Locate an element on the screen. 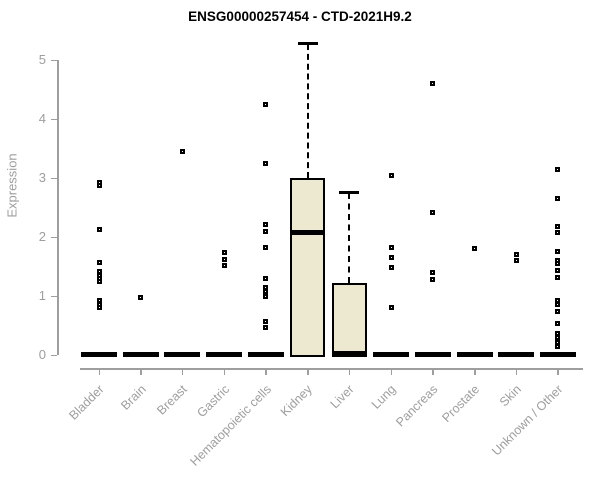  x-tick-label: Kidney is located at coordinates (297, 401).